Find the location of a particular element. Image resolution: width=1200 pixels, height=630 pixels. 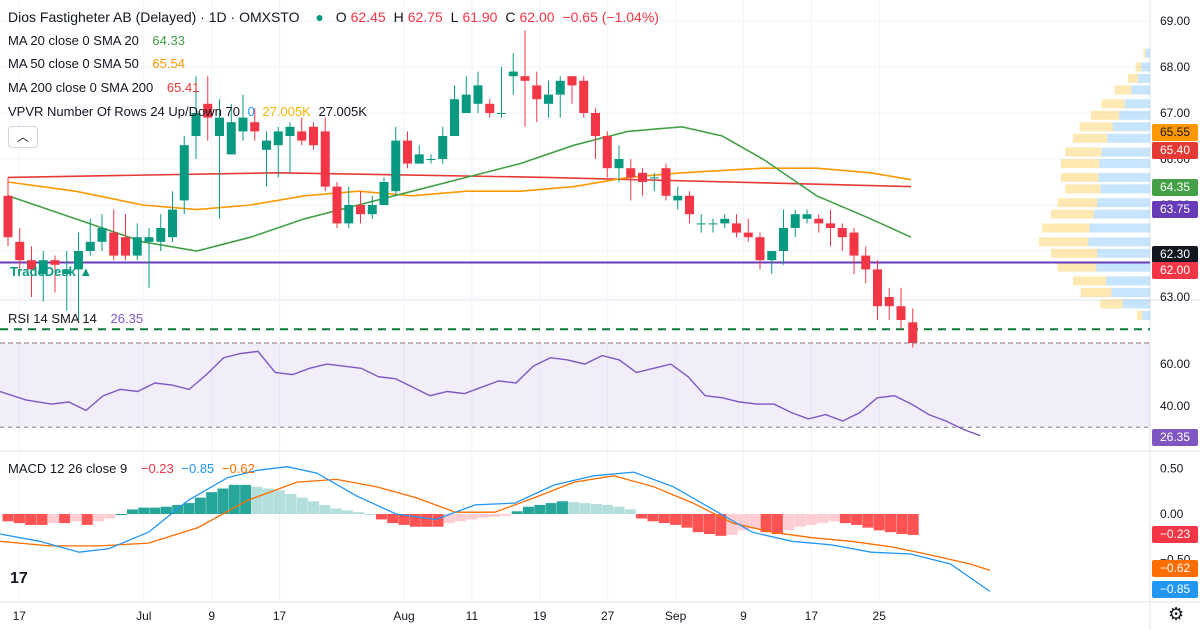

macd-line-value: −0.85 is located at coordinates (198, 468).